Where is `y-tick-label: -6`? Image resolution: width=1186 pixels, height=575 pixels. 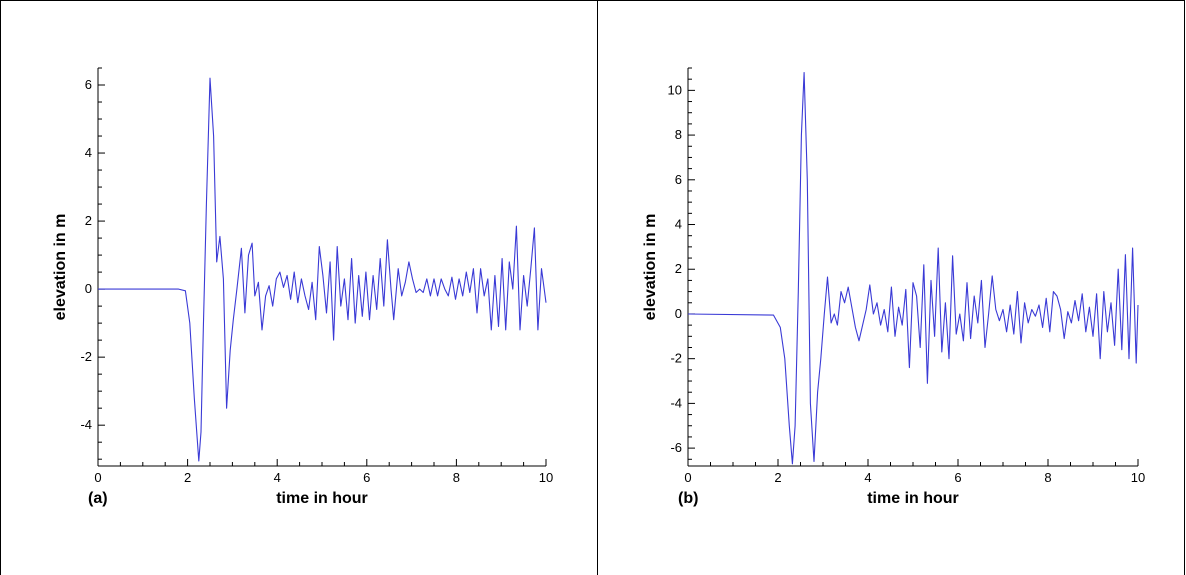
y-tick-label: -6 is located at coordinates (676, 447).